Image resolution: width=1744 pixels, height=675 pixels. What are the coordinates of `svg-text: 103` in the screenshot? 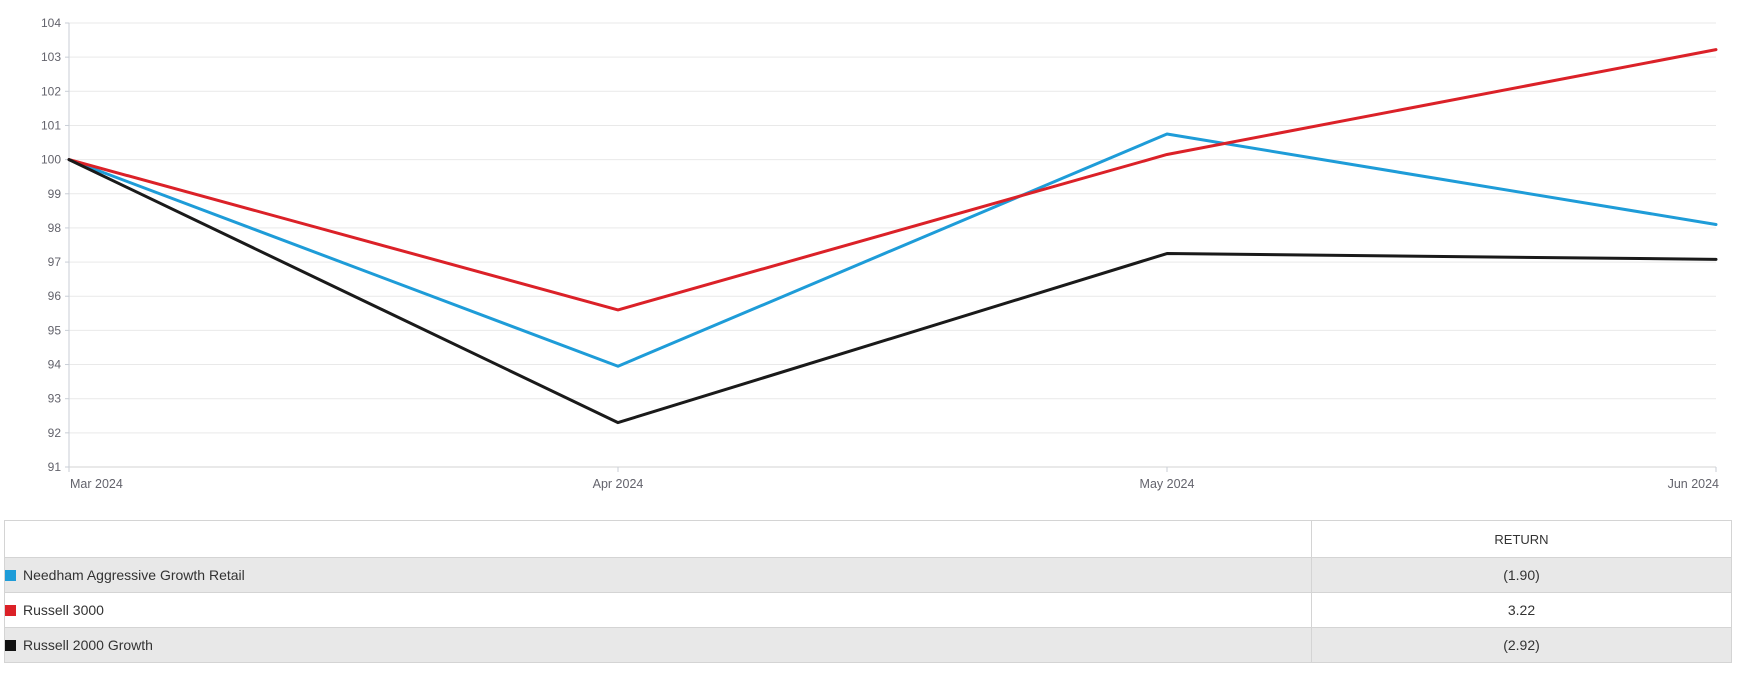 It's located at (51, 57).